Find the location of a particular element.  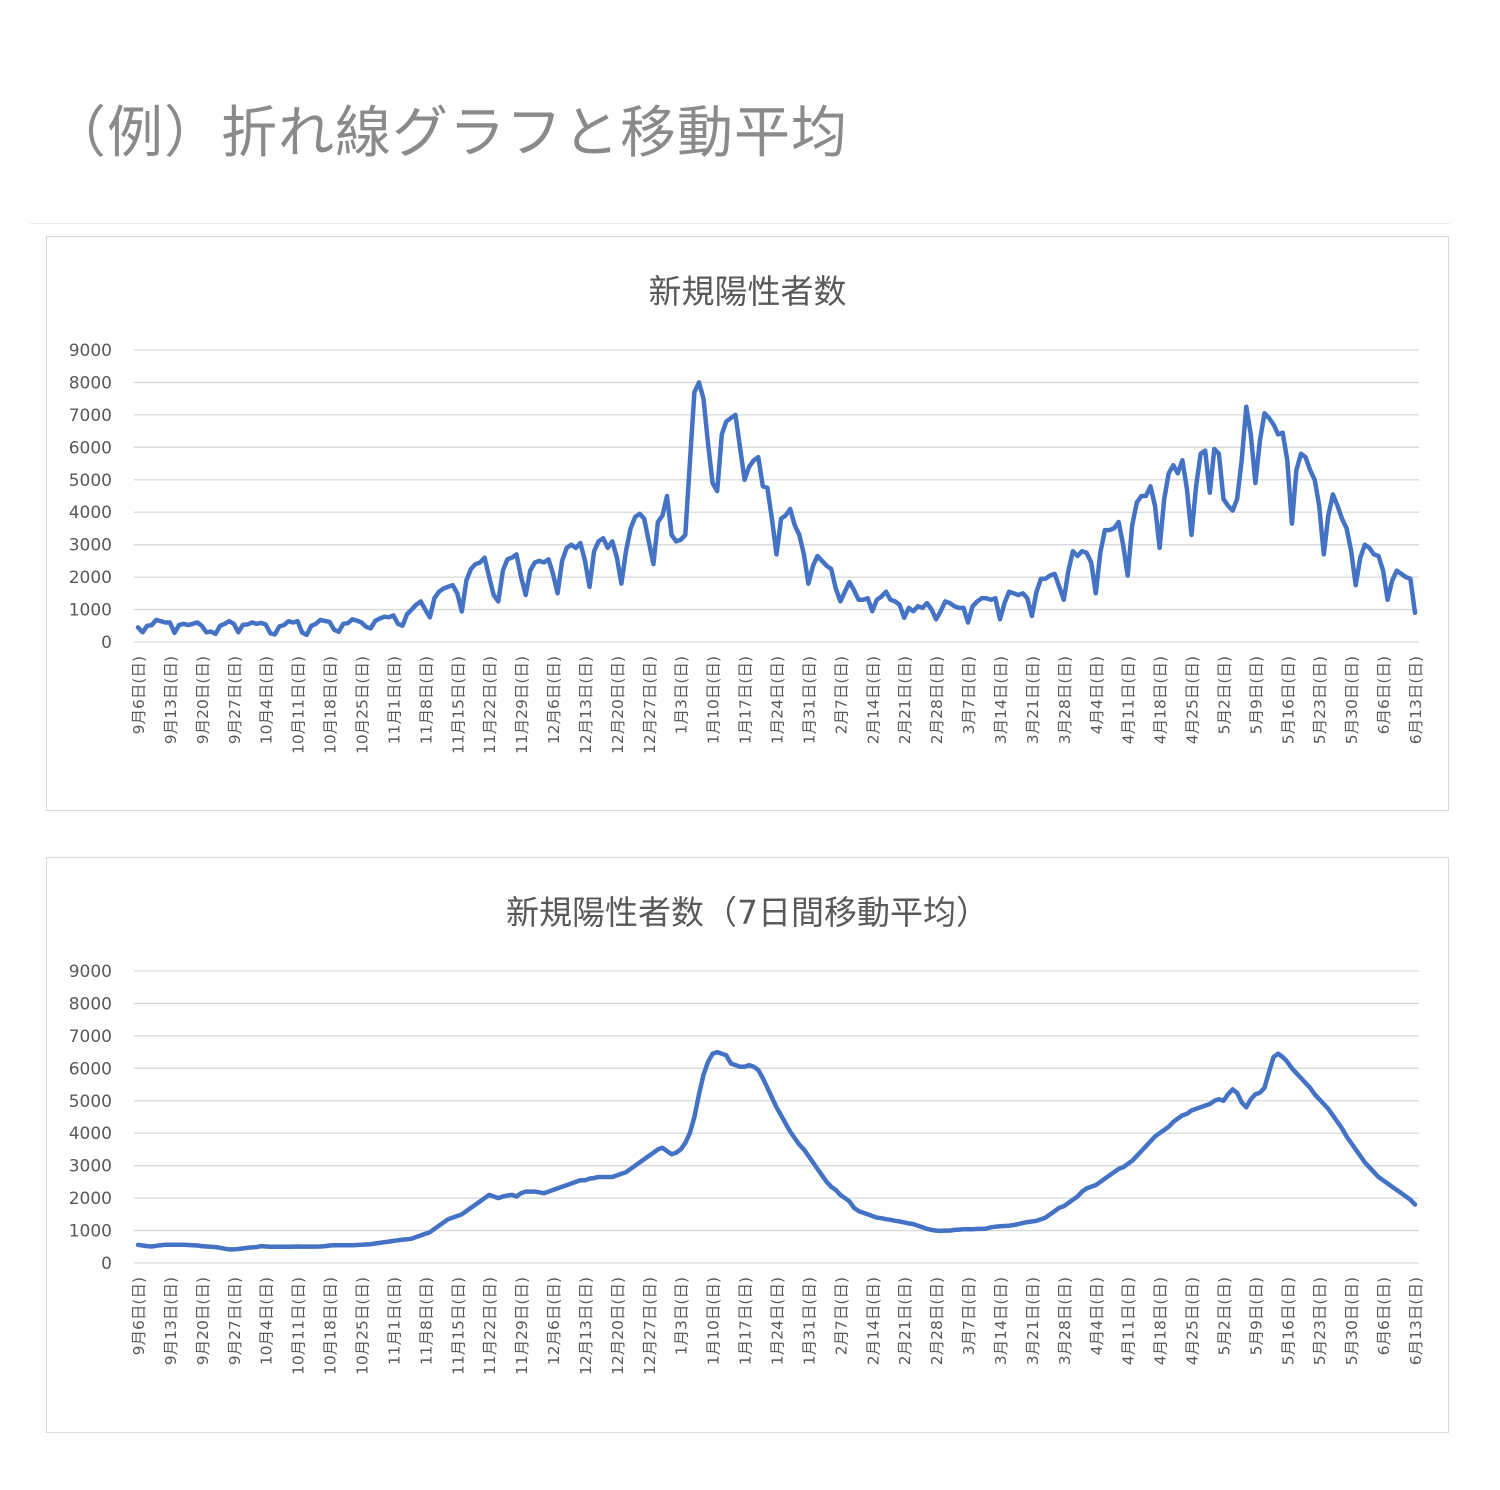

x-tick-label: 5月30日(日) is located at coordinates (1352, 700).